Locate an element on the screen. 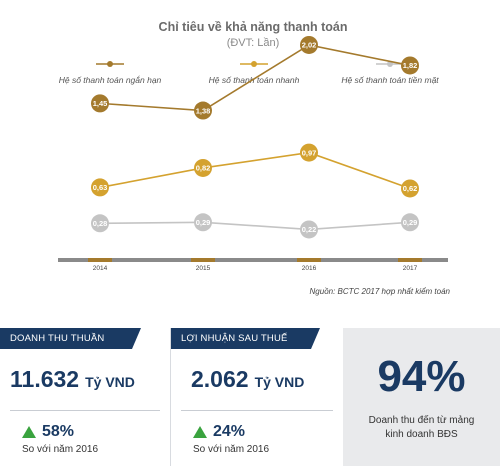 Image resolution: width=500 pixels, height=466 pixels. chart-source: Nguồn: BCTC 2017 hợp nhất kiểm toán is located at coordinates (380, 291).